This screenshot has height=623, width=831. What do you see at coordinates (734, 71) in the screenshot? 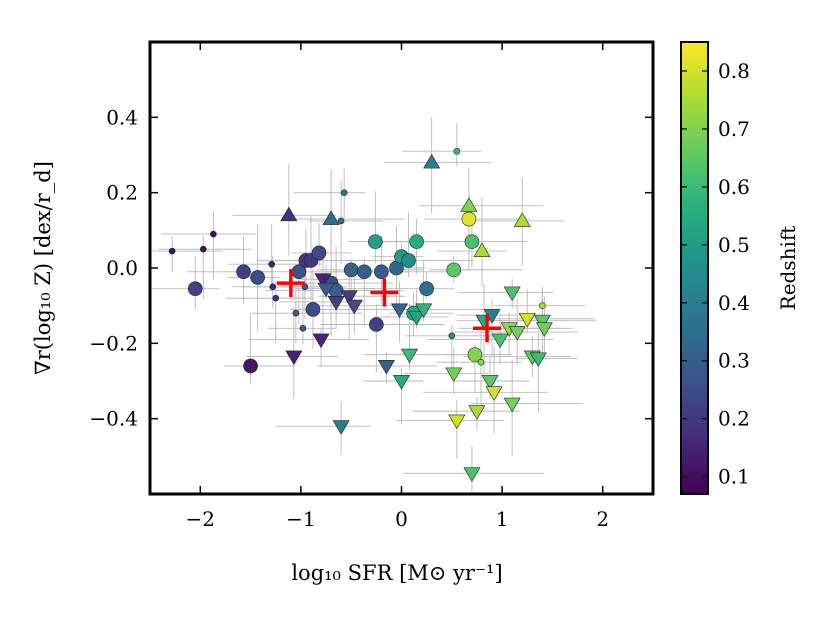
I see `colorbar-tick-label: 0.8` at bounding box center [734, 71].